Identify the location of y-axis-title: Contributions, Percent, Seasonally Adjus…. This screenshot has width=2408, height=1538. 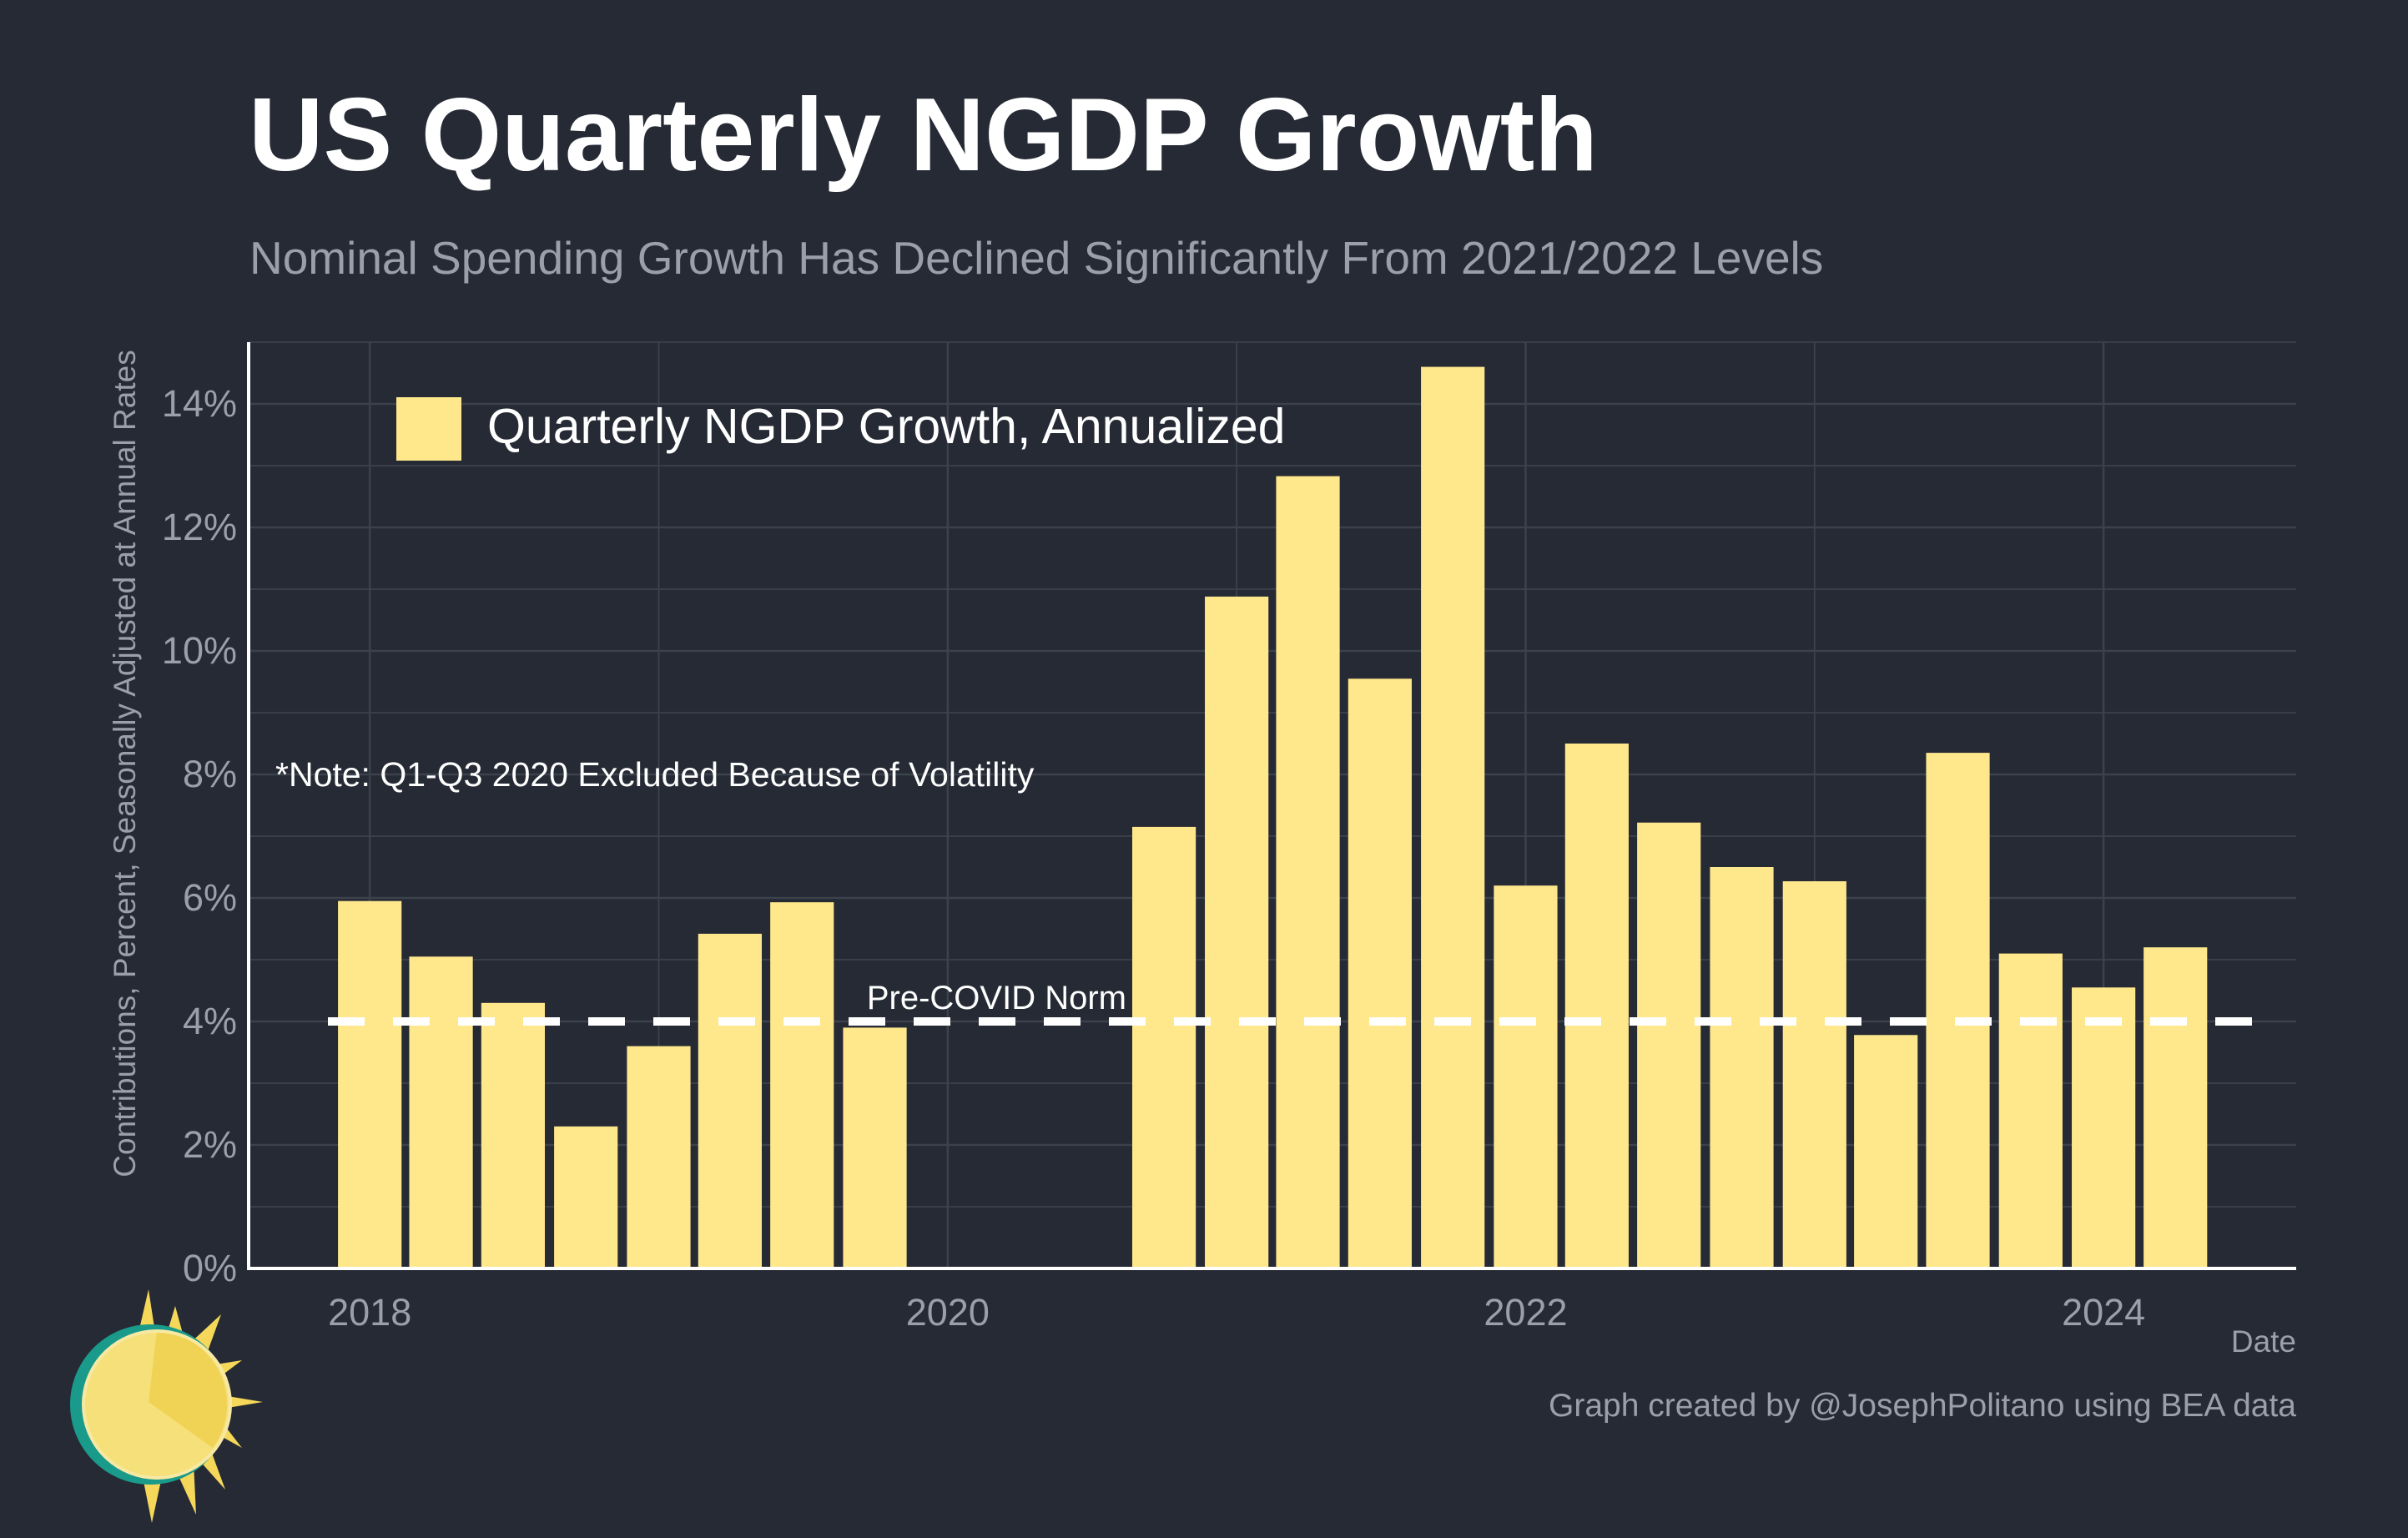
(125, 763).